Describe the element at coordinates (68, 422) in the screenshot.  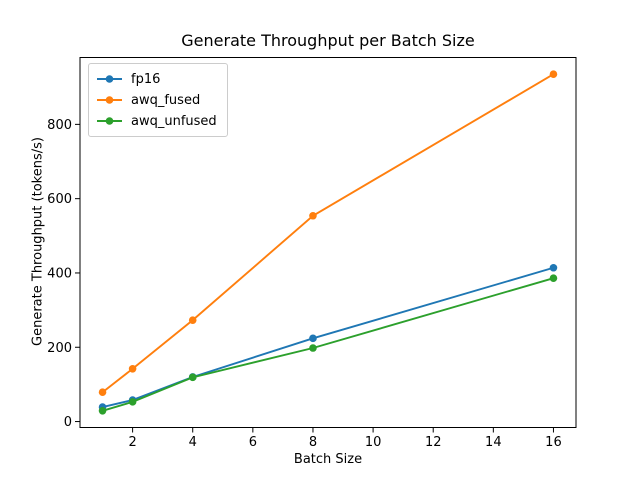
I see `y-tick-label: 0` at that location.